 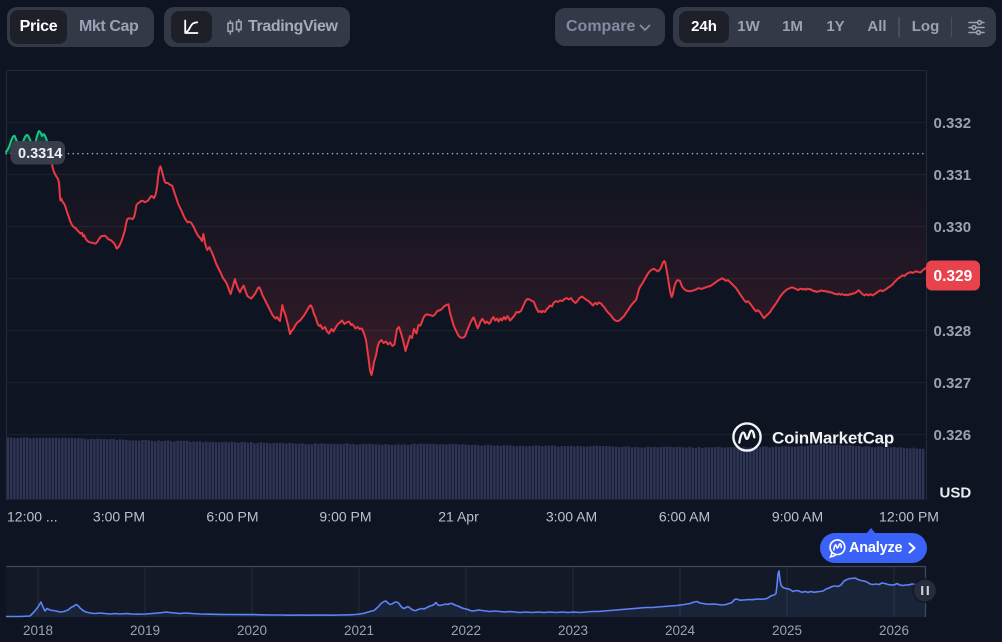 I want to click on svg-text: 2019, so click(x=145, y=630).